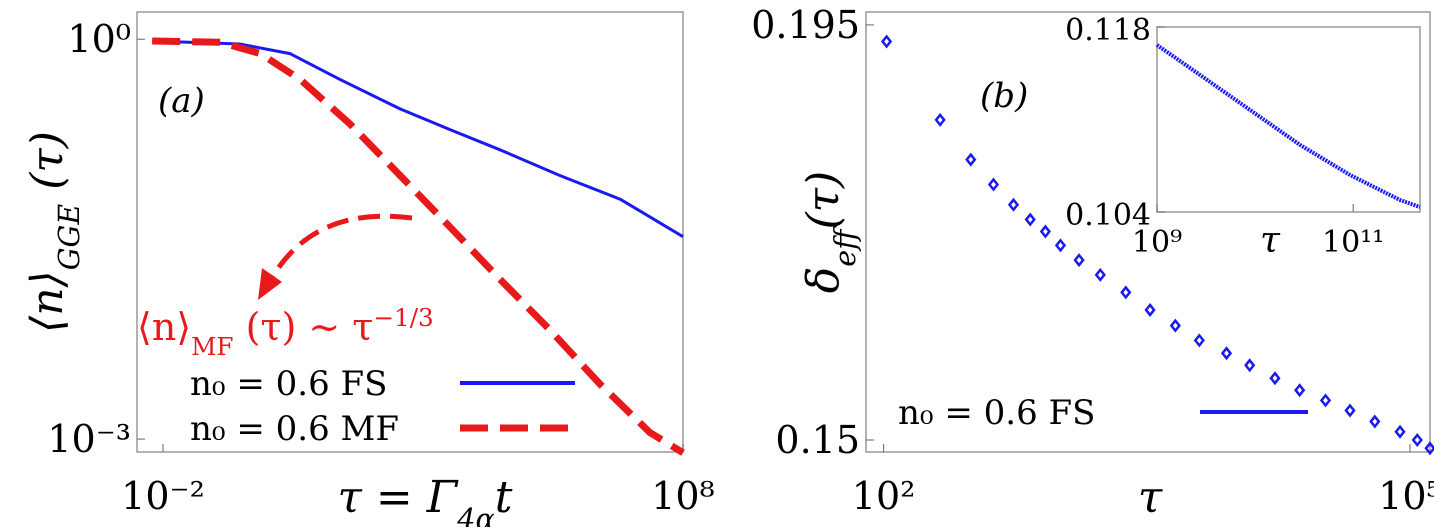 The width and height of the screenshot is (1434, 527). I want to click on label-part: −1/3, so click(403, 317).